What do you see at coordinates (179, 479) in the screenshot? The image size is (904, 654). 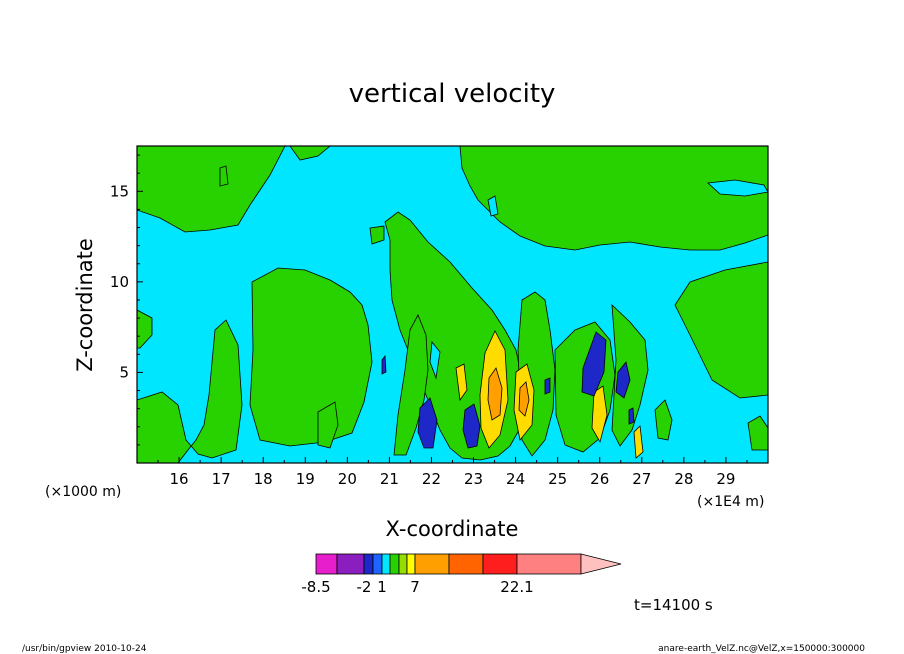 I see `x-tick-label: 16` at bounding box center [179, 479].